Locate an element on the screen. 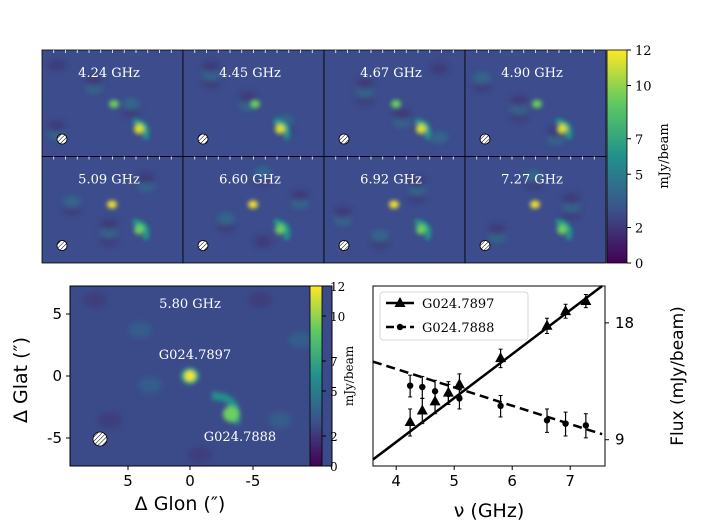 This screenshot has height=529, width=706. channel-map-7: 6.92 GHz is located at coordinates (394, 210).